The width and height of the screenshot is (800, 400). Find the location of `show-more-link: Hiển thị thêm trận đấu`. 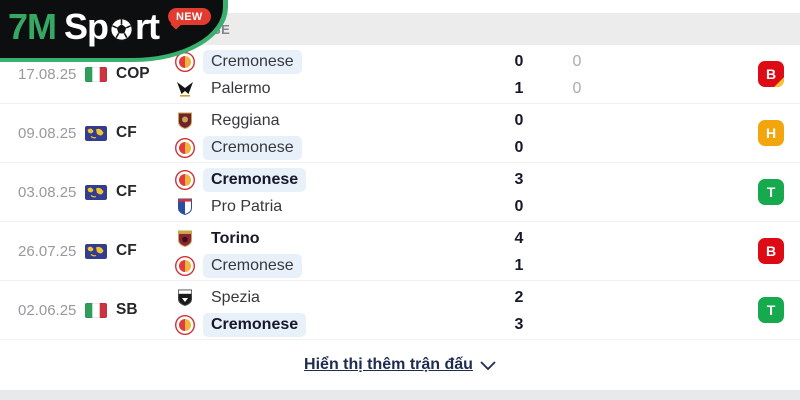

show-more-link: Hiển thị thêm trận đấu is located at coordinates (400, 365).